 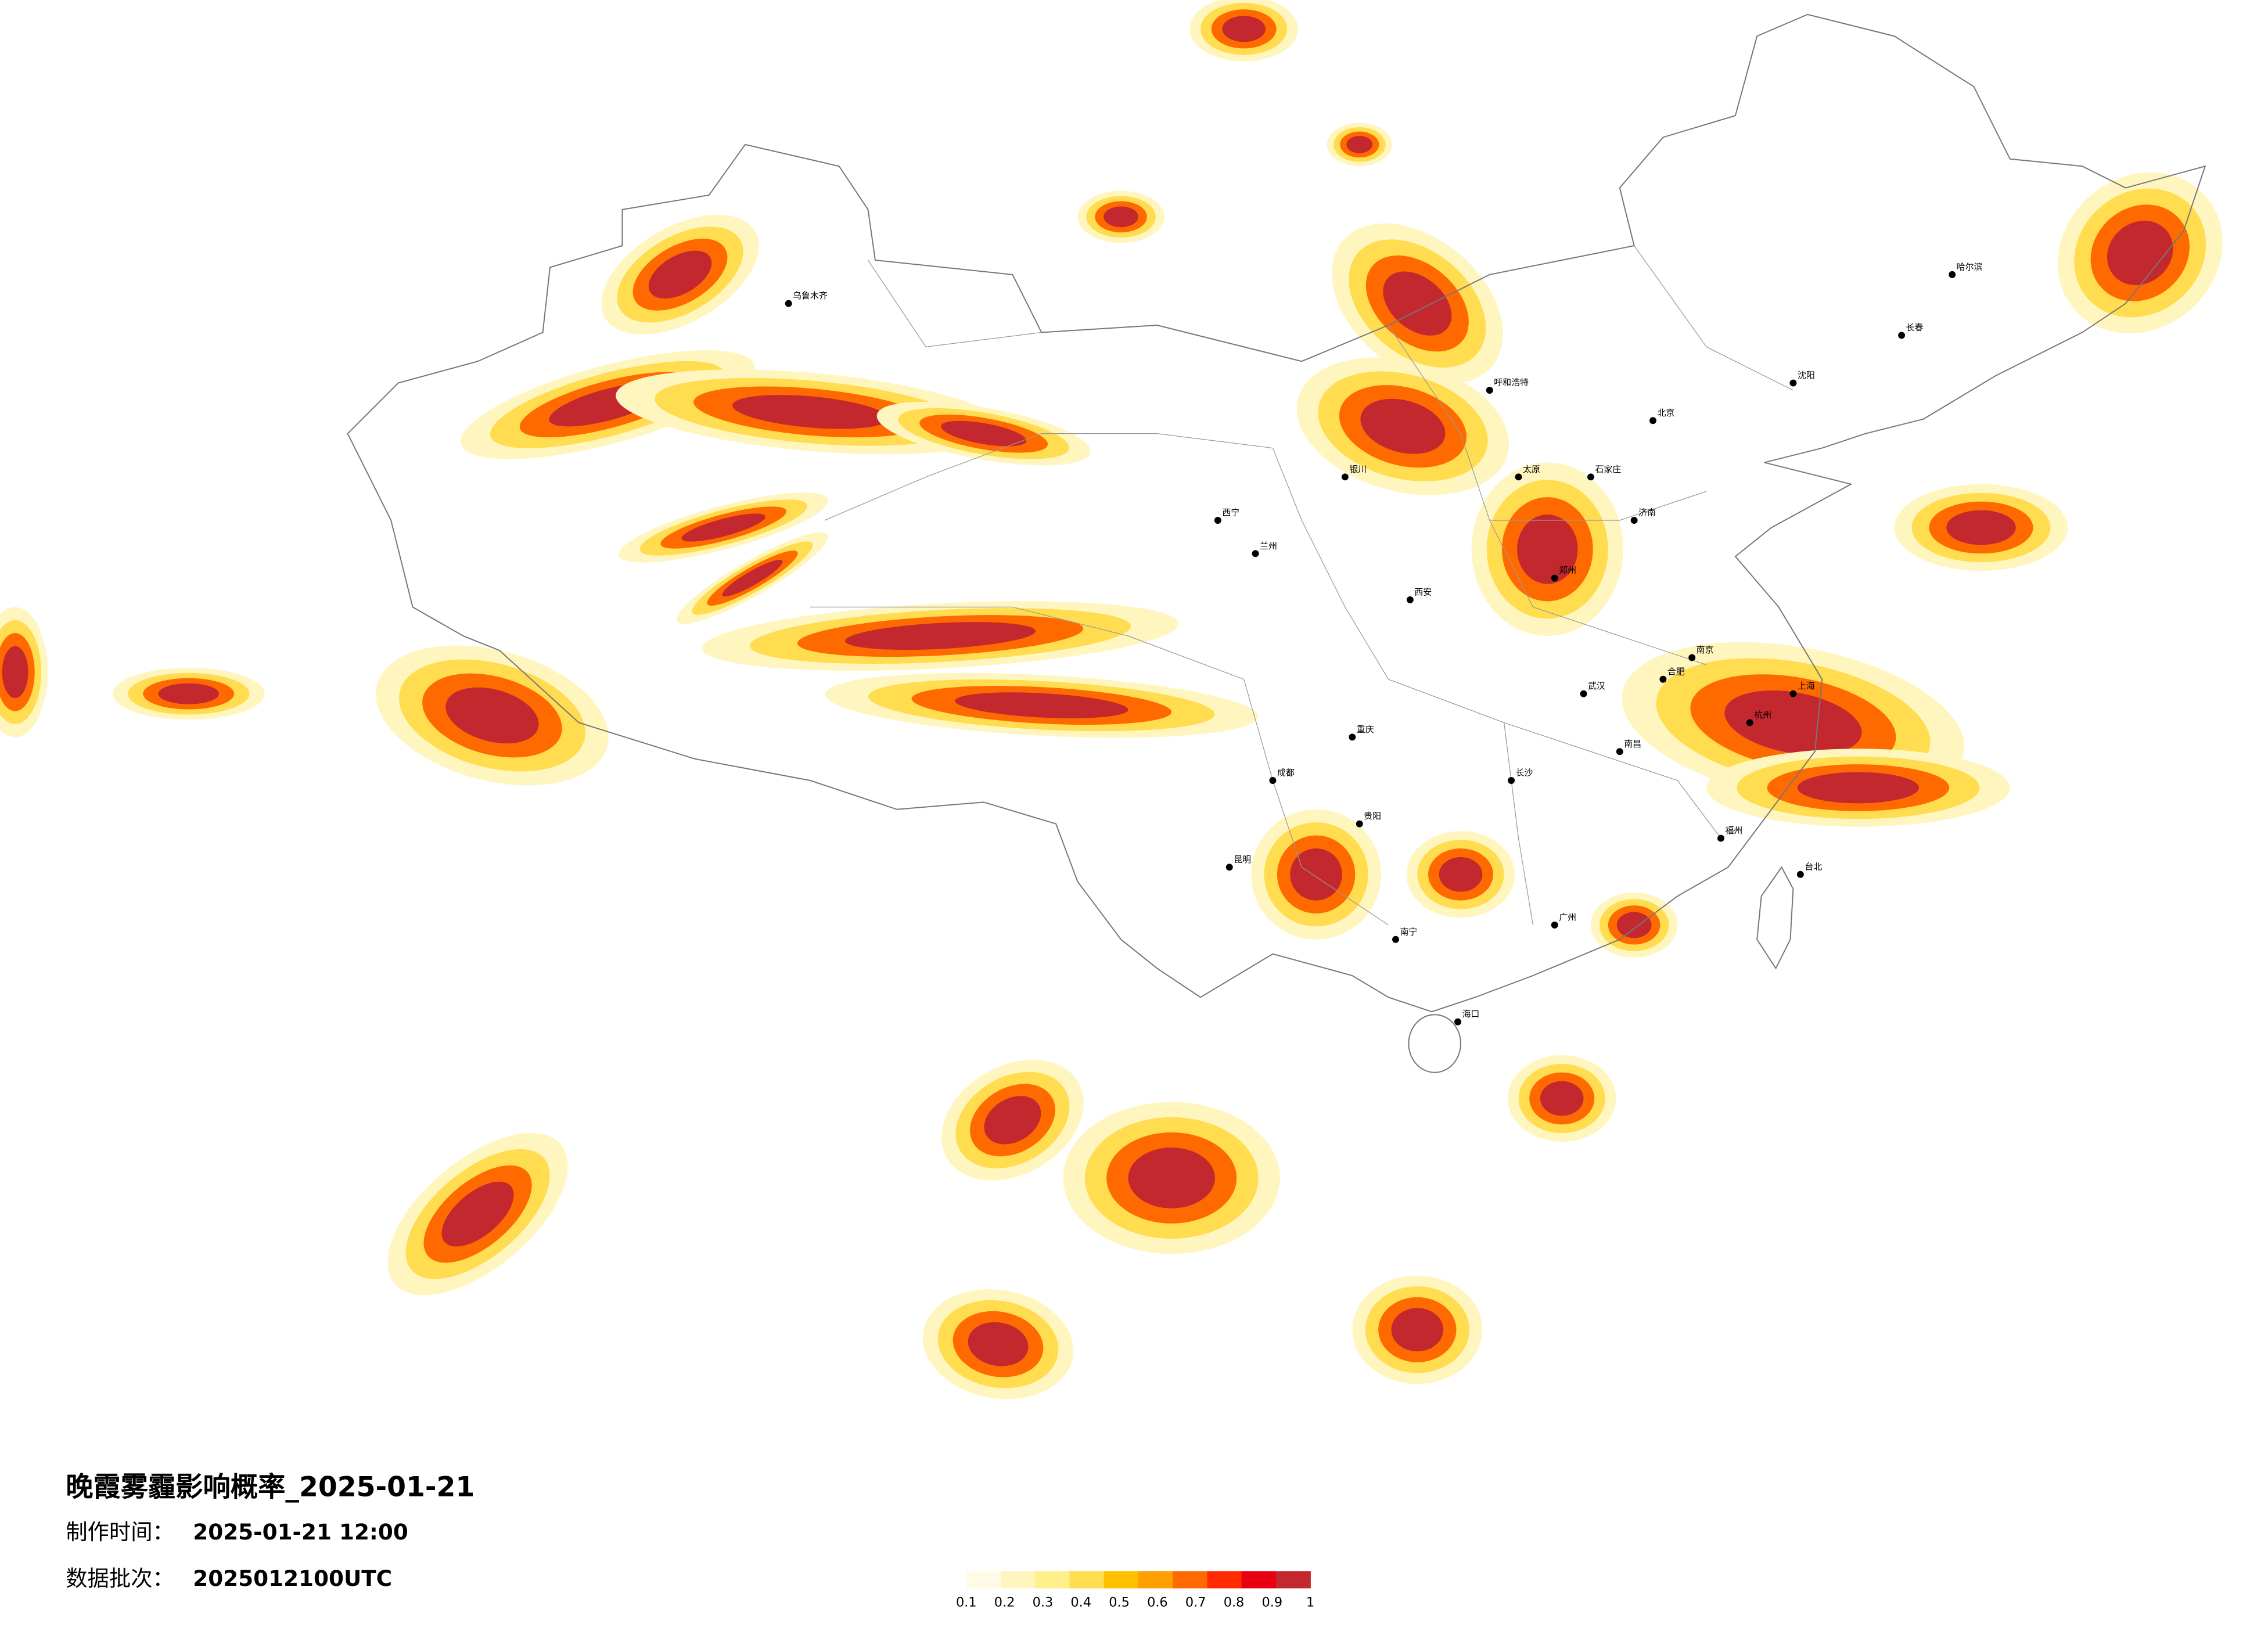 I want to click on city-label: 太原, so click(x=1531, y=469).